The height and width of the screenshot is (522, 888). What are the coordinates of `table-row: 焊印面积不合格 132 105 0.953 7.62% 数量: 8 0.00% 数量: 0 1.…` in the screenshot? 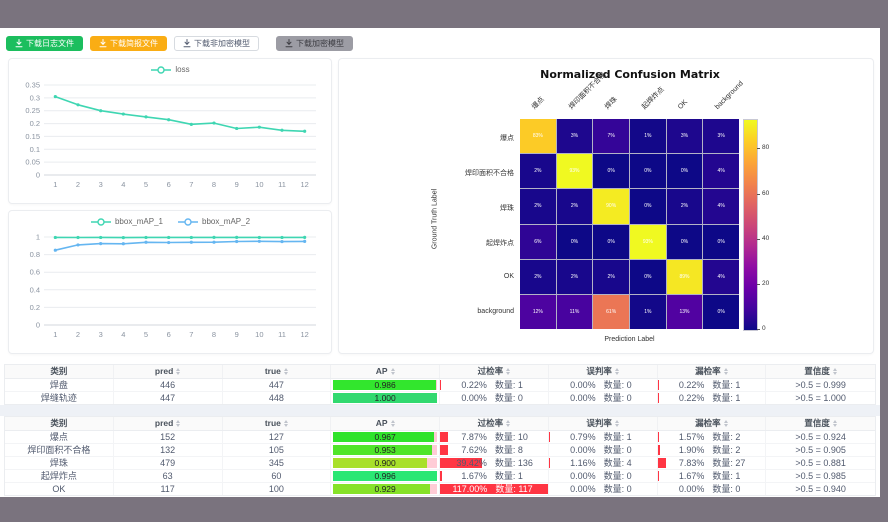 It's located at (440, 450).